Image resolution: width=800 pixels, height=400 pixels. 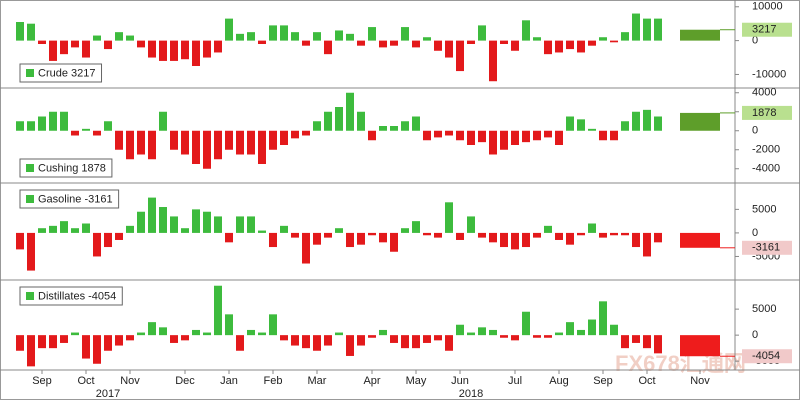 I want to click on legend-swatch, so click(x=30, y=73).